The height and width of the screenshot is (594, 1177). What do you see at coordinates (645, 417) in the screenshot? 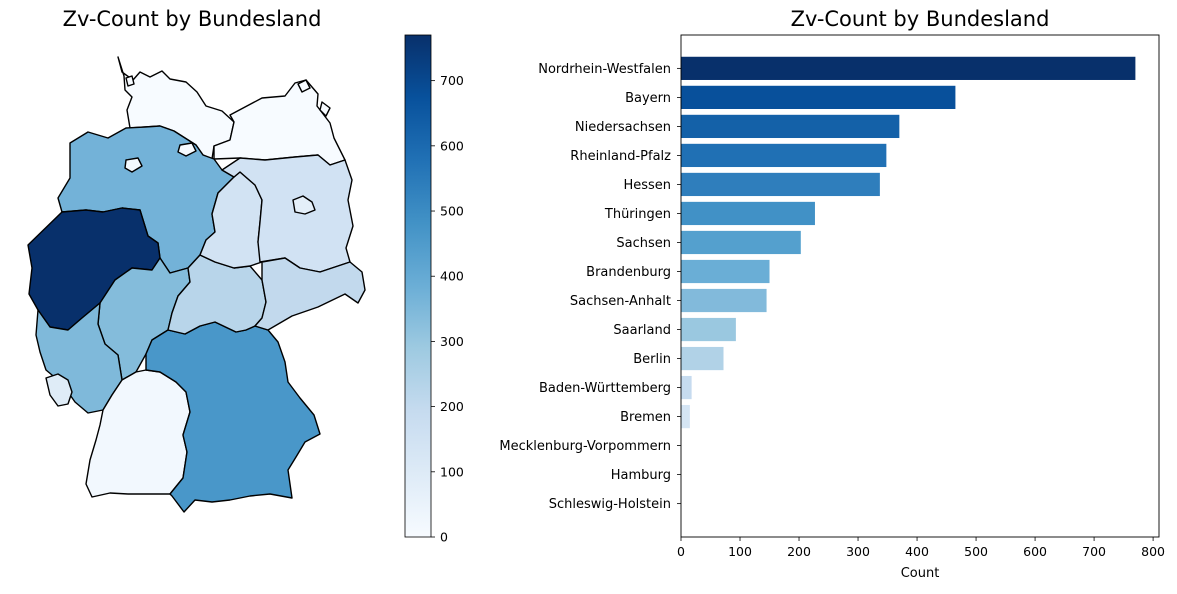
I see `category-label: Bremen` at bounding box center [645, 417].